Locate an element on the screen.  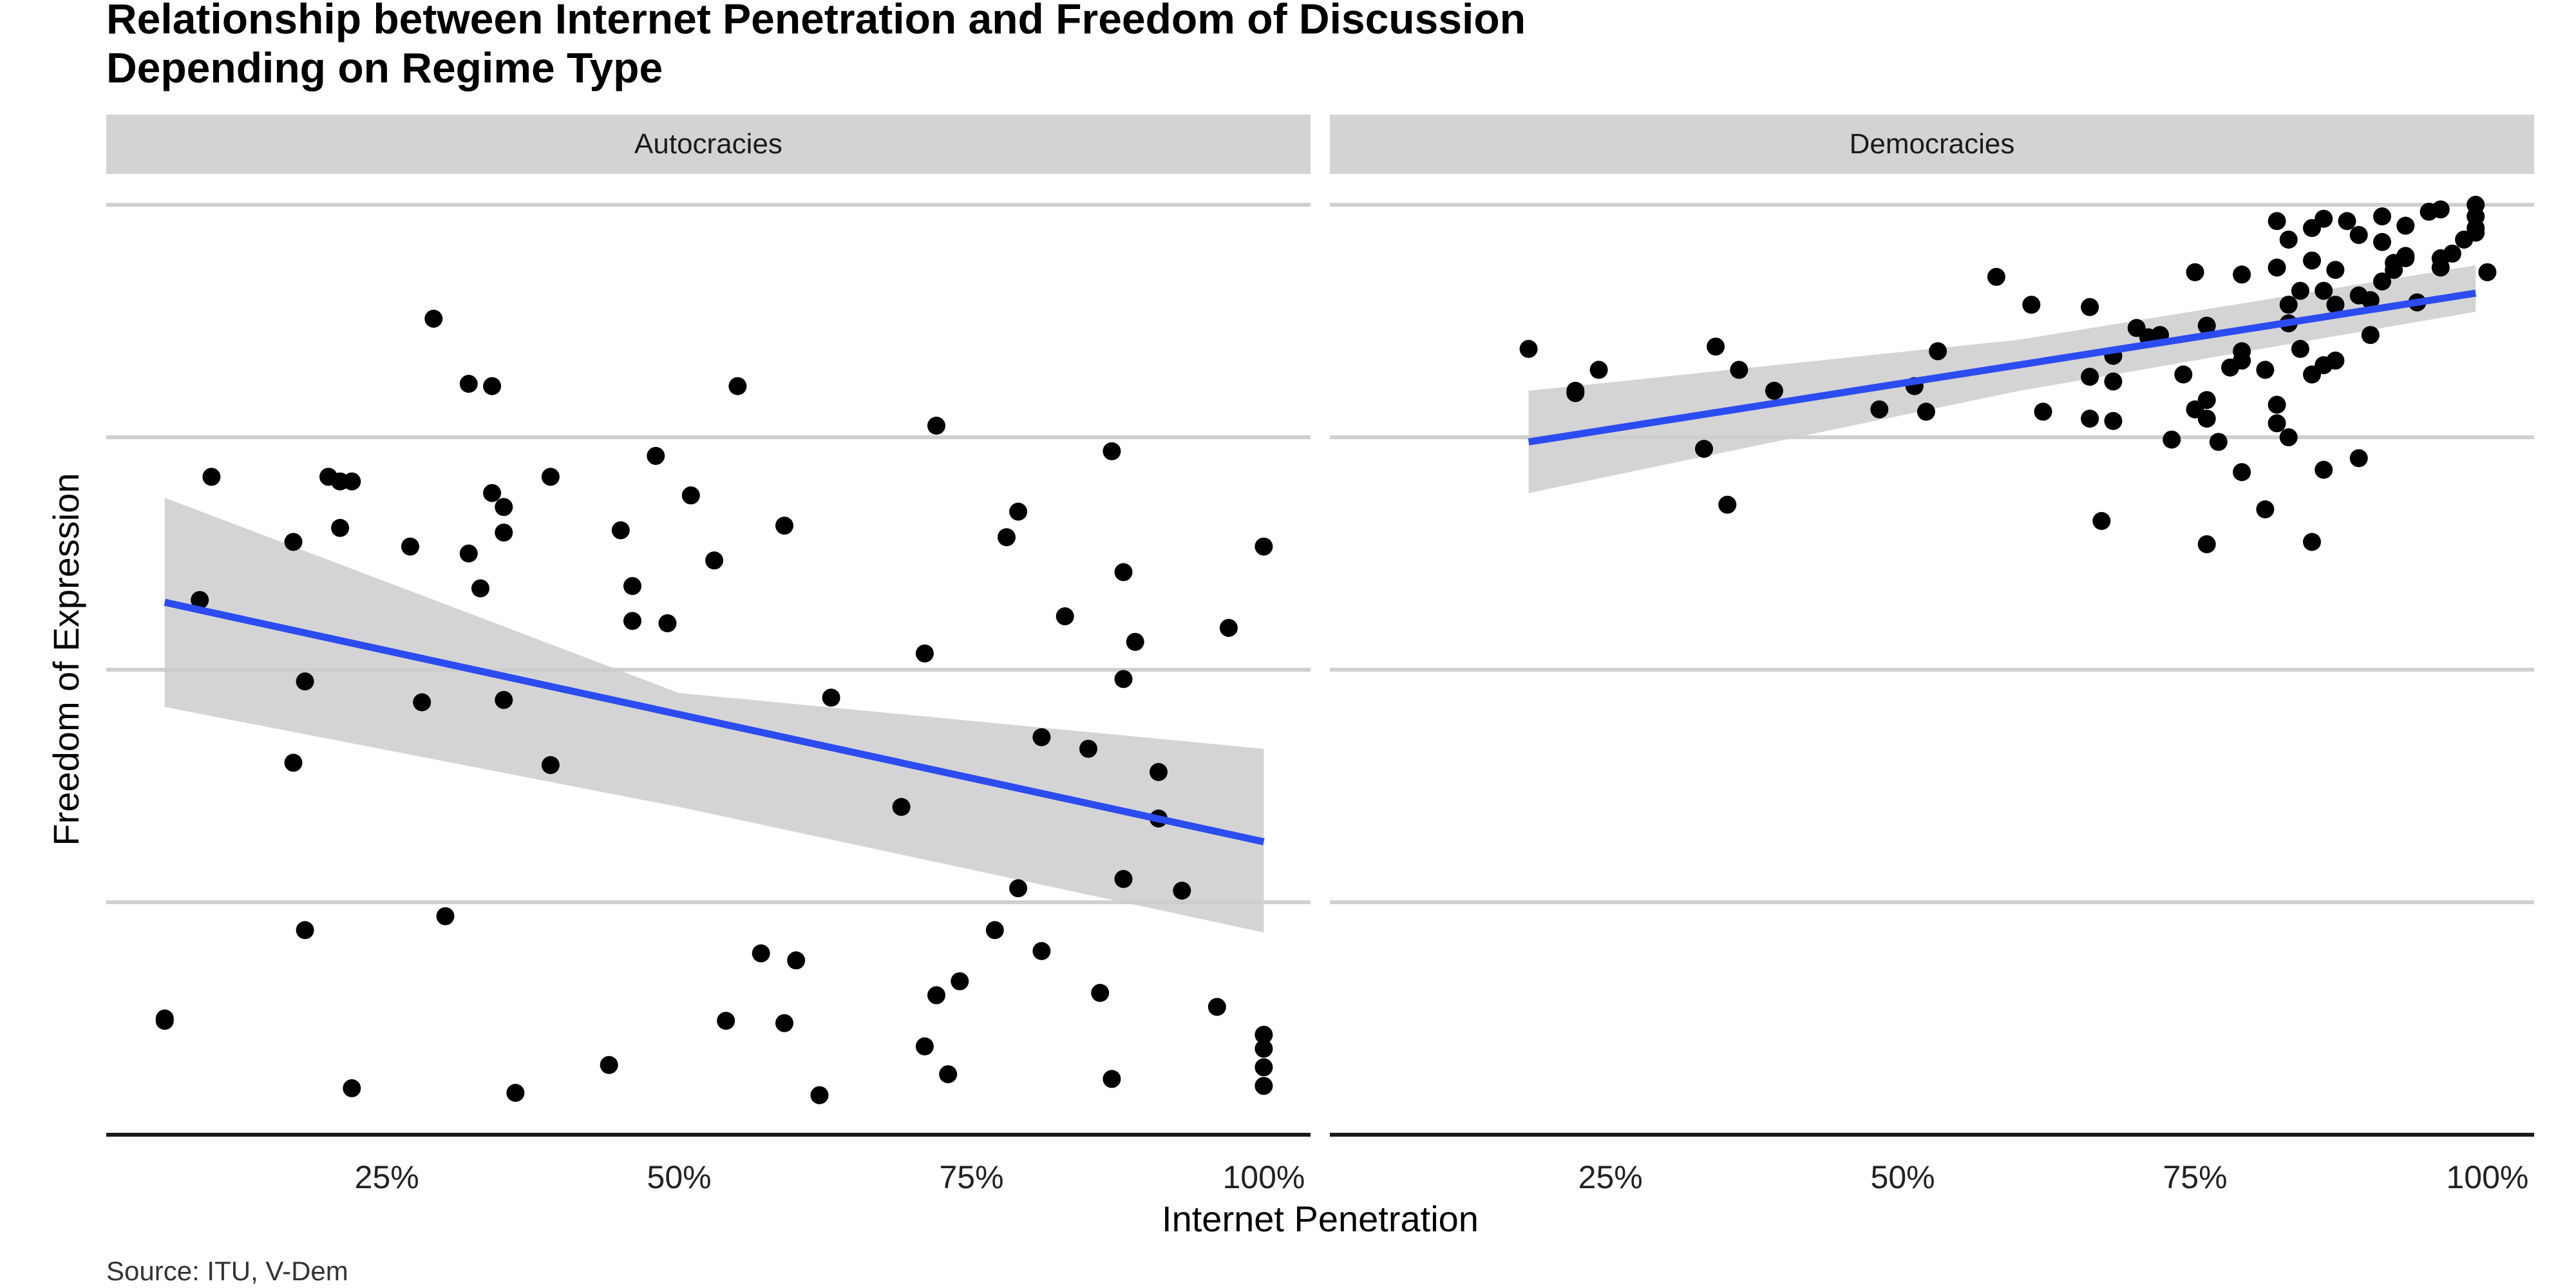
x-tick-label-democracies: 100% is located at coordinates (2487, 1177).